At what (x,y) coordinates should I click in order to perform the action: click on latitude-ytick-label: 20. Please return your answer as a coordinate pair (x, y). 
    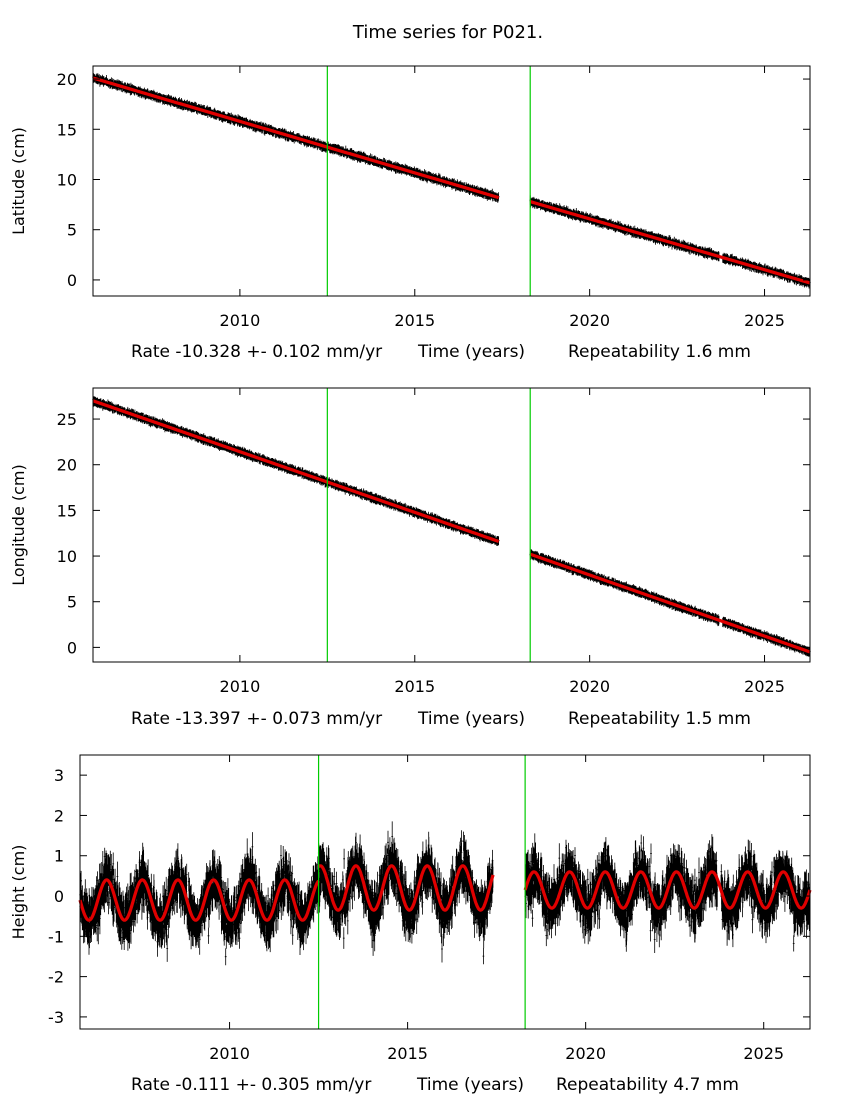
    Looking at the image, I should click on (67, 79).